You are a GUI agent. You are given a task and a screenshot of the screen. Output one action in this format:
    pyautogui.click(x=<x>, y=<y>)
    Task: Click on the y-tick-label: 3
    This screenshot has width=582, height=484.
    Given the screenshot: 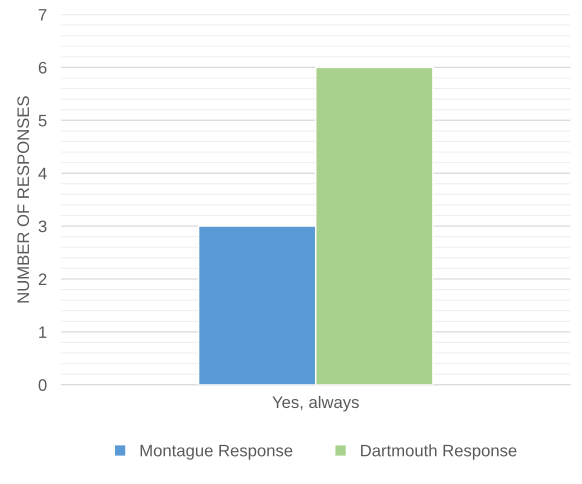 What is the action you would take?
    pyautogui.click(x=42, y=226)
    